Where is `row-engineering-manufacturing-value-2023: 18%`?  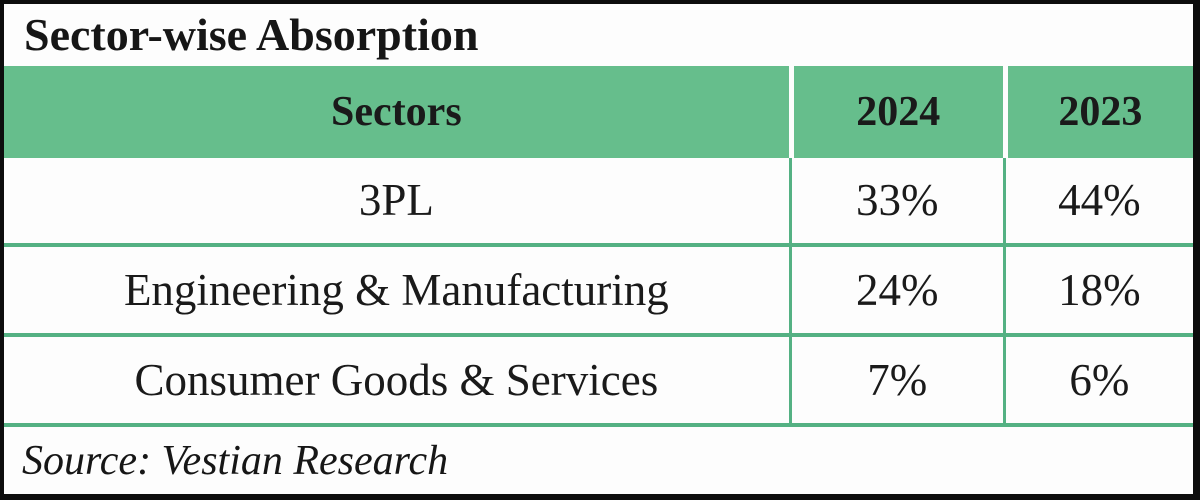
row-engineering-manufacturing-value-2023: 18% is located at coordinates (1097, 288).